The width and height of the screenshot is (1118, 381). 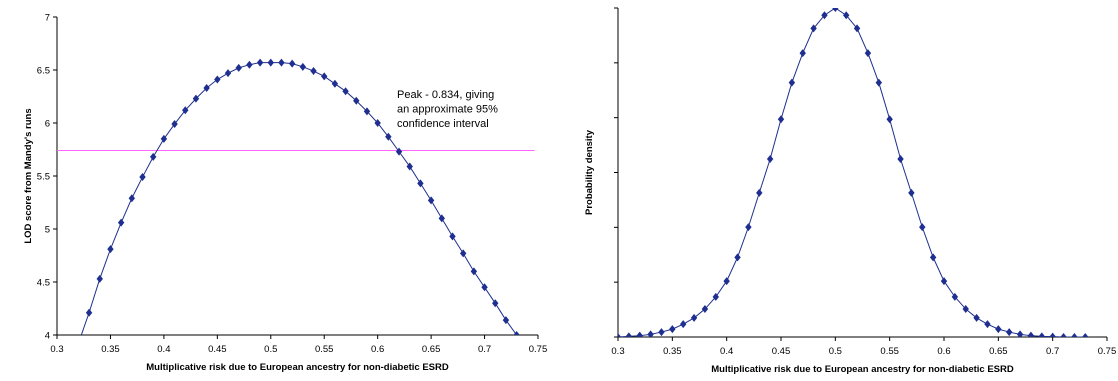 What do you see at coordinates (445, 95) in the screenshot?
I see `peak-annotation-line: Peak - 0.834, giving` at bounding box center [445, 95].